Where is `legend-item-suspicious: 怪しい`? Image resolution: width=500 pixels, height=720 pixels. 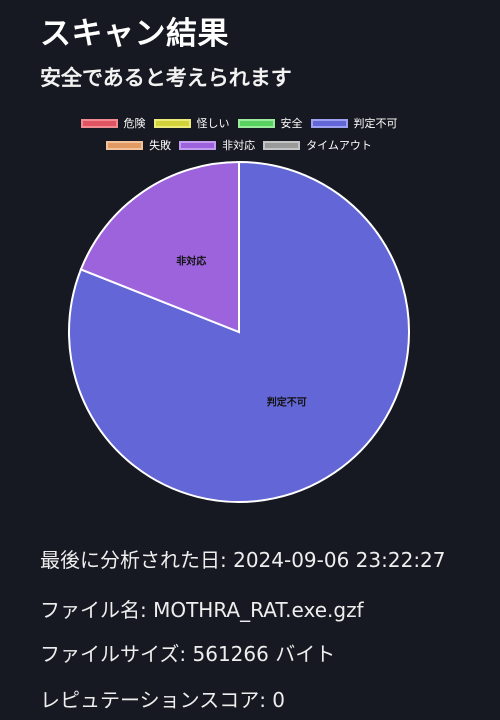
legend-item-suspicious: 怪しい is located at coordinates (192, 123).